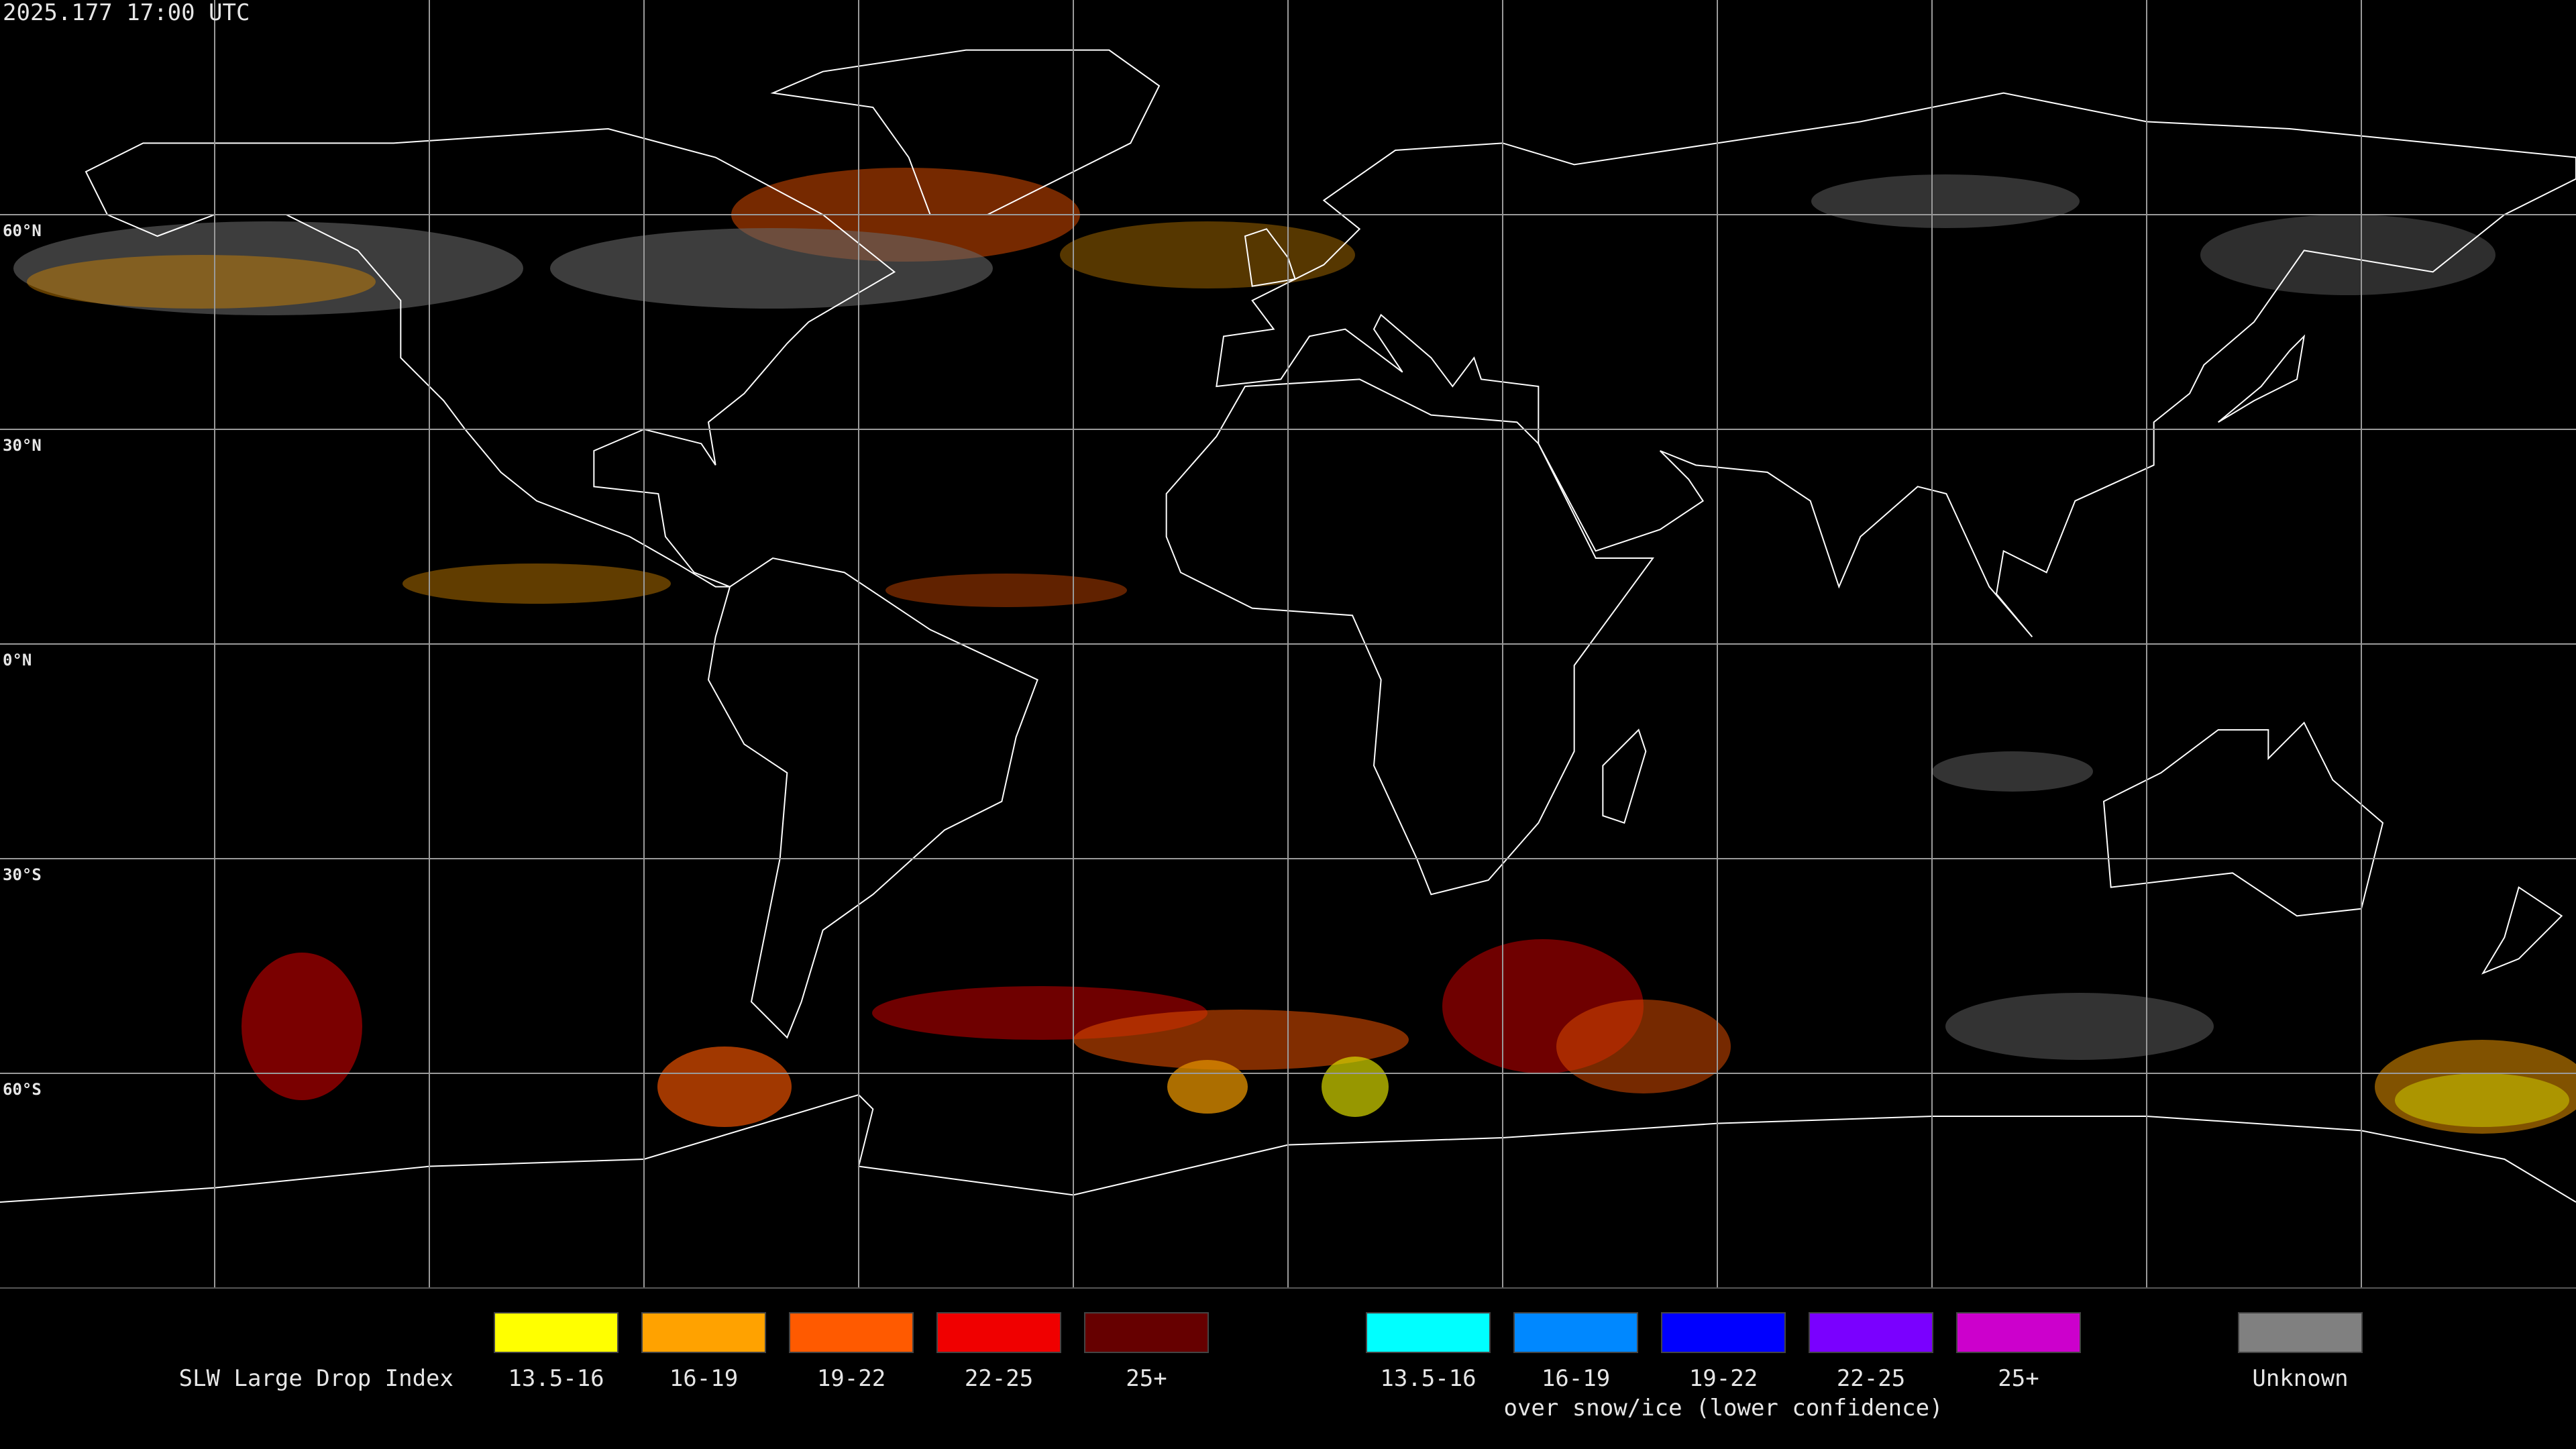  What do you see at coordinates (873, 798) in the screenshot?
I see `south-america` at bounding box center [873, 798].